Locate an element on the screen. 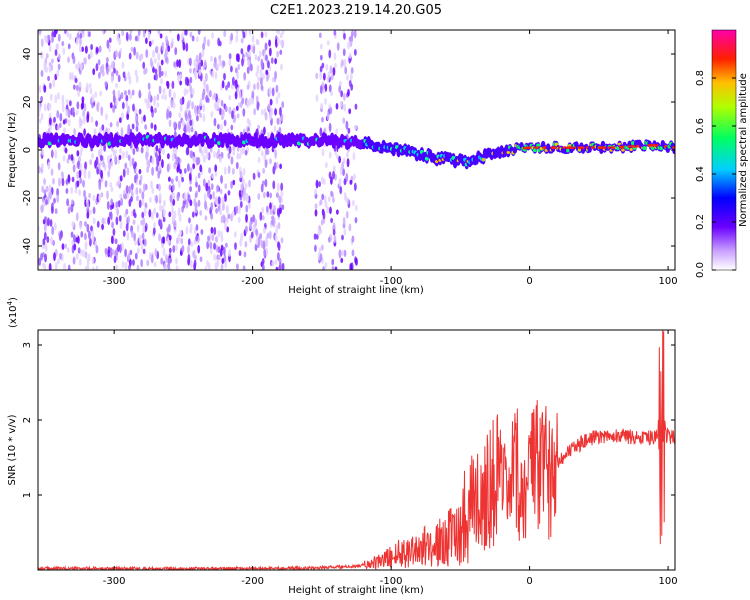  ridge-cell is located at coordinates (644, 148).